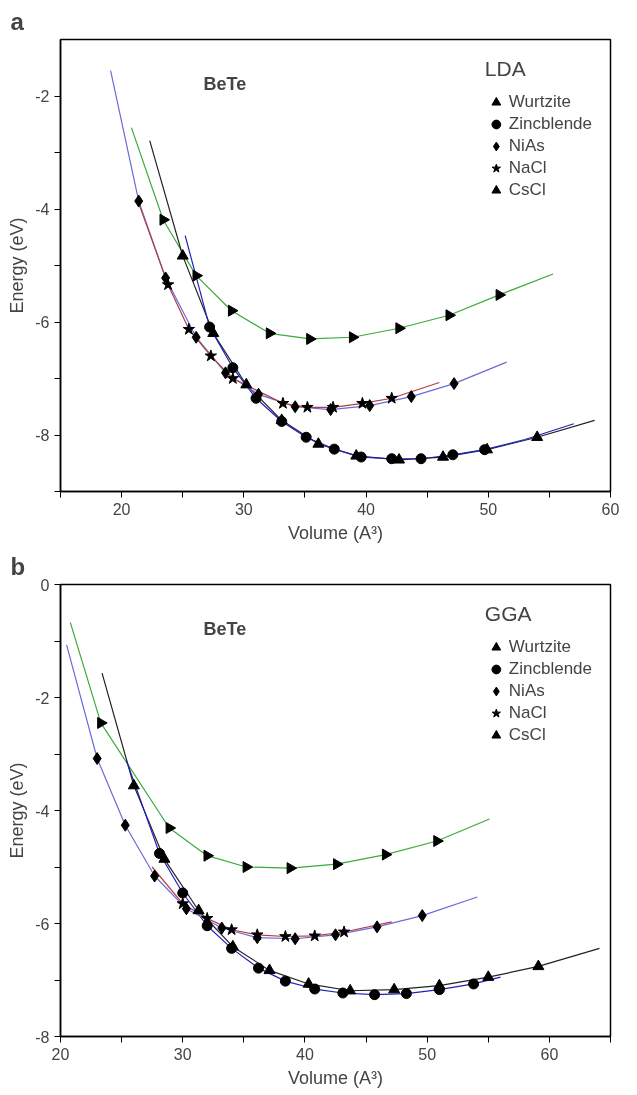  Describe the element at coordinates (508, 614) in the screenshot. I see `legend-title: GGA` at that location.